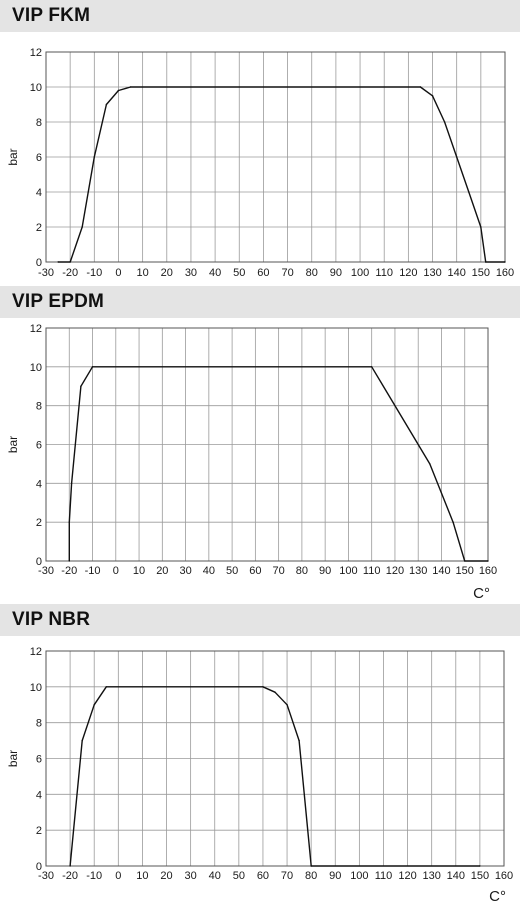 The height and width of the screenshot is (904, 520). I want to click on panel-header: VIP EPDM, so click(260, 302).